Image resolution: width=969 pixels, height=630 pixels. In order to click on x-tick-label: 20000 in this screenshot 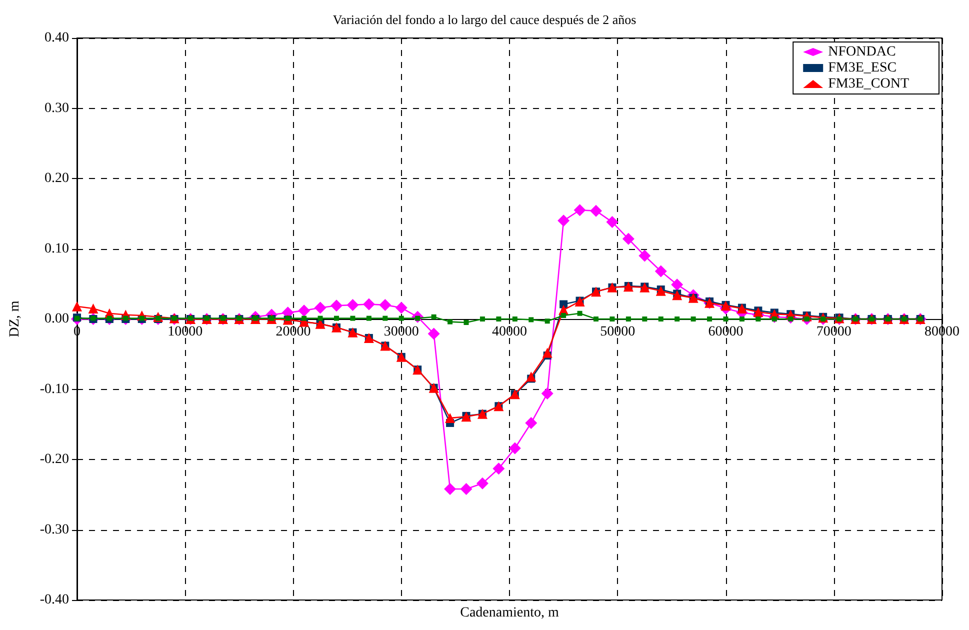, I will do `click(293, 332)`.